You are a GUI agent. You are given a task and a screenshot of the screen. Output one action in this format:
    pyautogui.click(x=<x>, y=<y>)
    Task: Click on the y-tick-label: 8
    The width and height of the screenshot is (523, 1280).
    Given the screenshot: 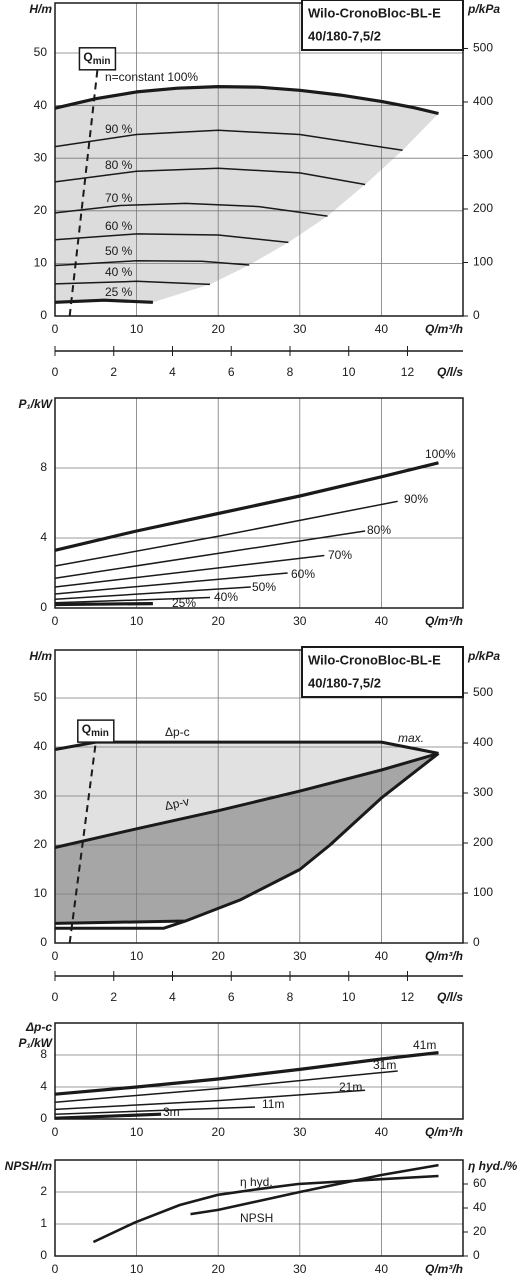 What is the action you would take?
    pyautogui.click(x=43, y=1054)
    